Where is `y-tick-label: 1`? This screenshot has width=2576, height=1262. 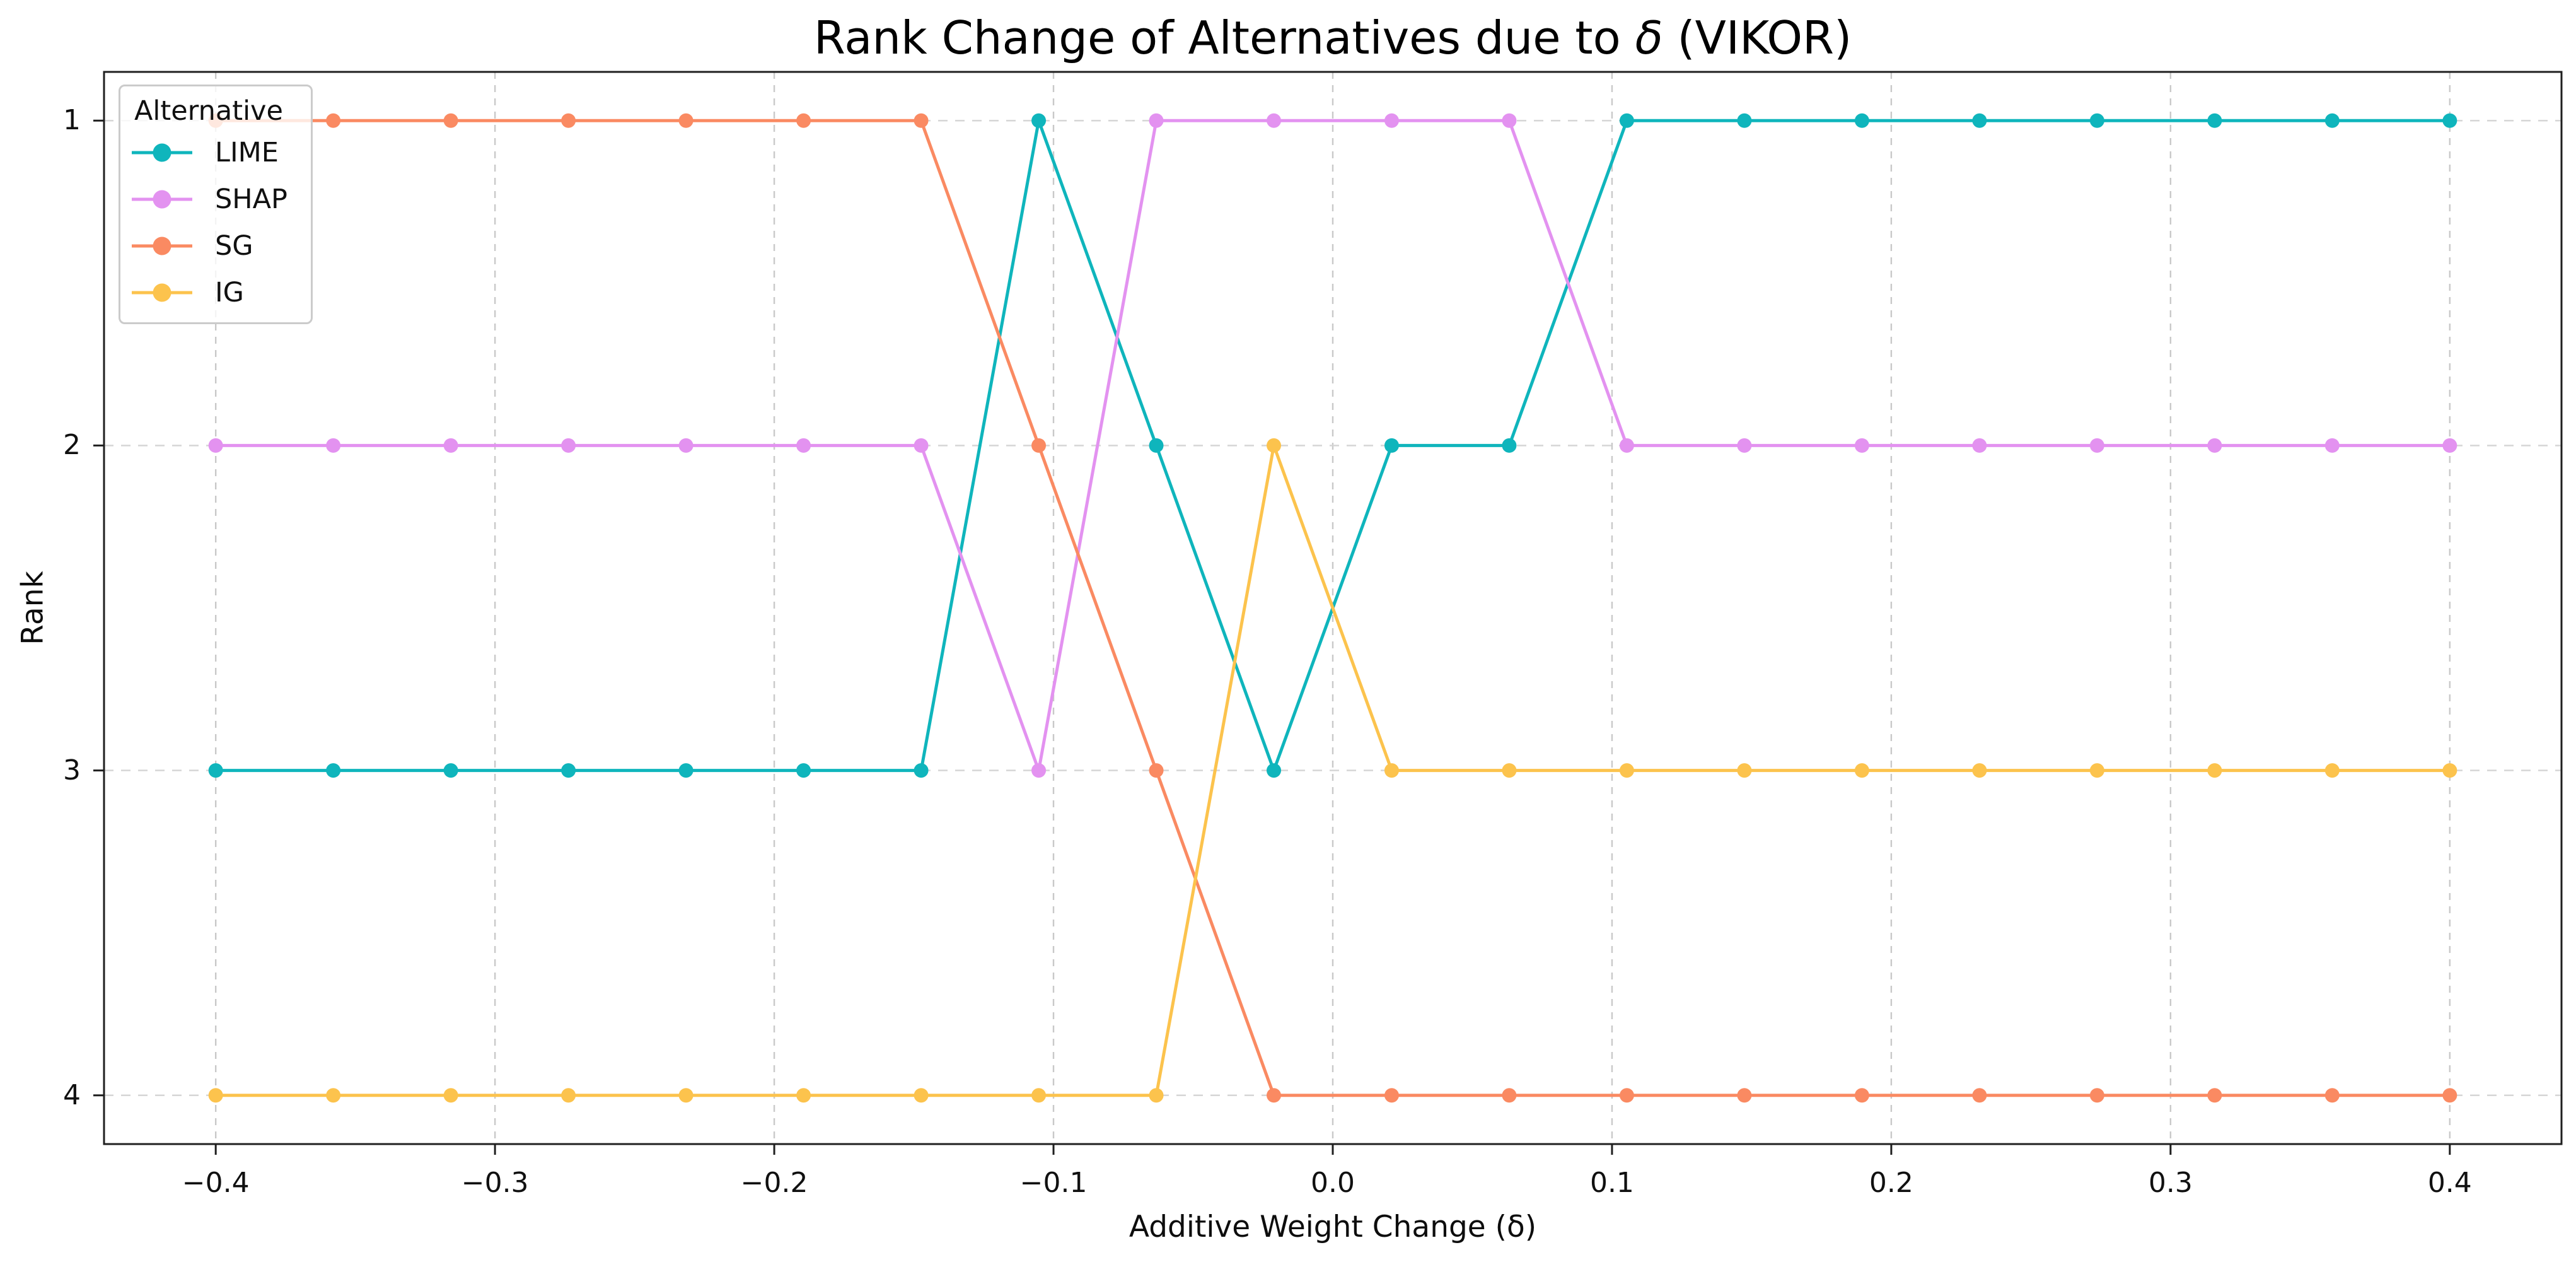
y-tick-label: 1 is located at coordinates (72, 120).